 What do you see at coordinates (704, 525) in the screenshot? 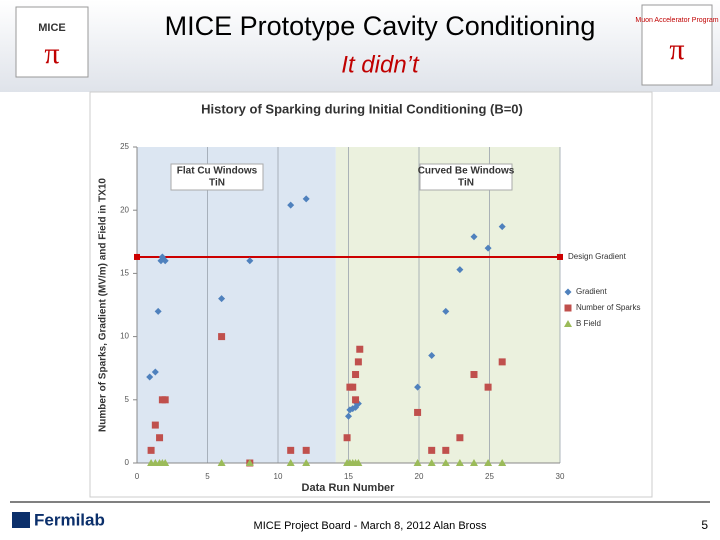
I see `page-number: 5` at bounding box center [704, 525].